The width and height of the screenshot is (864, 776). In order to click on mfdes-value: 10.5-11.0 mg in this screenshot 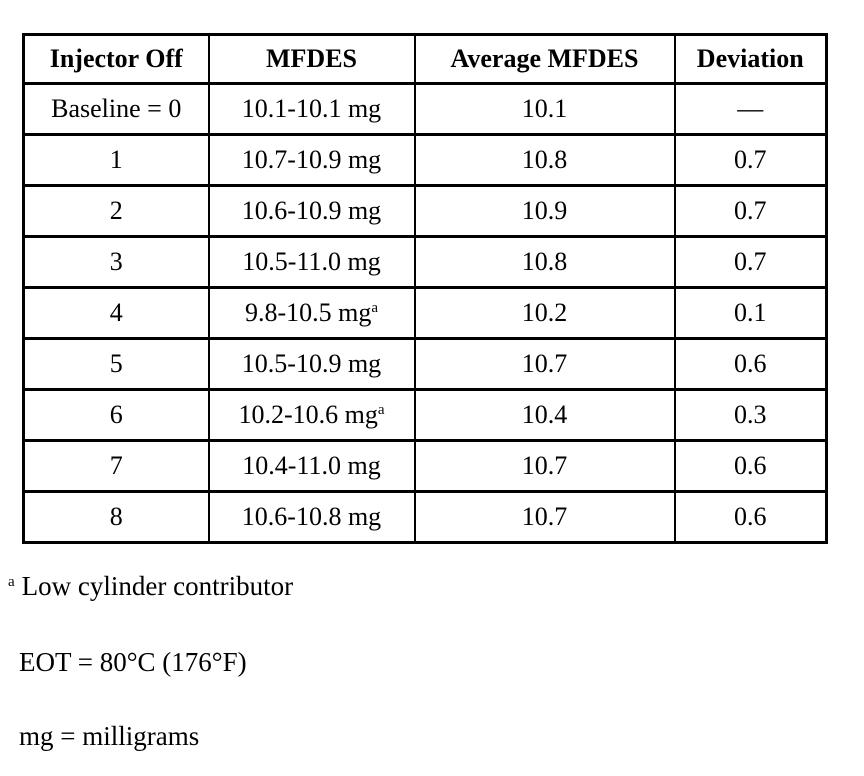, I will do `click(311, 261)`.